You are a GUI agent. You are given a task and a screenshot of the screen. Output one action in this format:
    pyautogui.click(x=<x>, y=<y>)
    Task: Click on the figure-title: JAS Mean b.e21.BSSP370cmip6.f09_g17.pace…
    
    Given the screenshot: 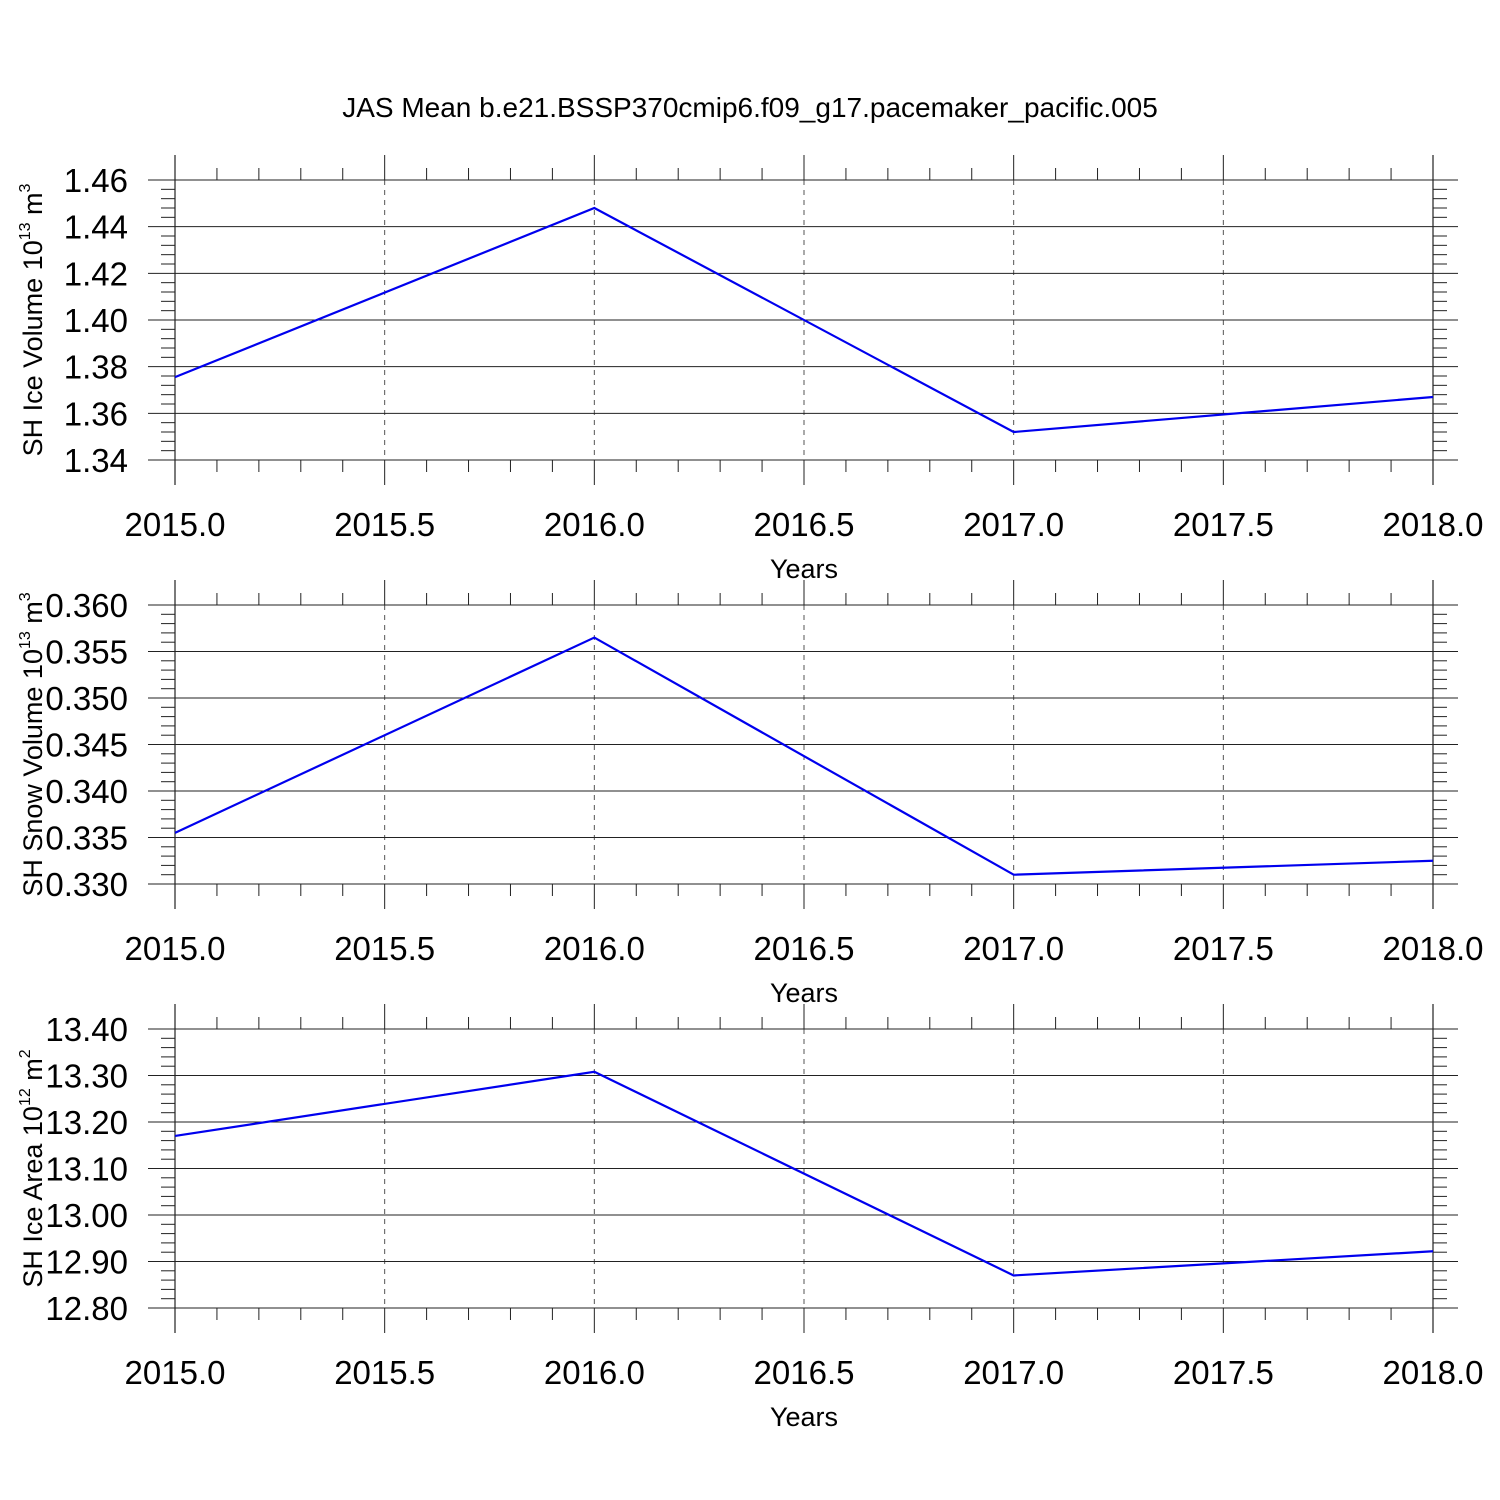 What is the action you would take?
    pyautogui.click(x=750, y=107)
    